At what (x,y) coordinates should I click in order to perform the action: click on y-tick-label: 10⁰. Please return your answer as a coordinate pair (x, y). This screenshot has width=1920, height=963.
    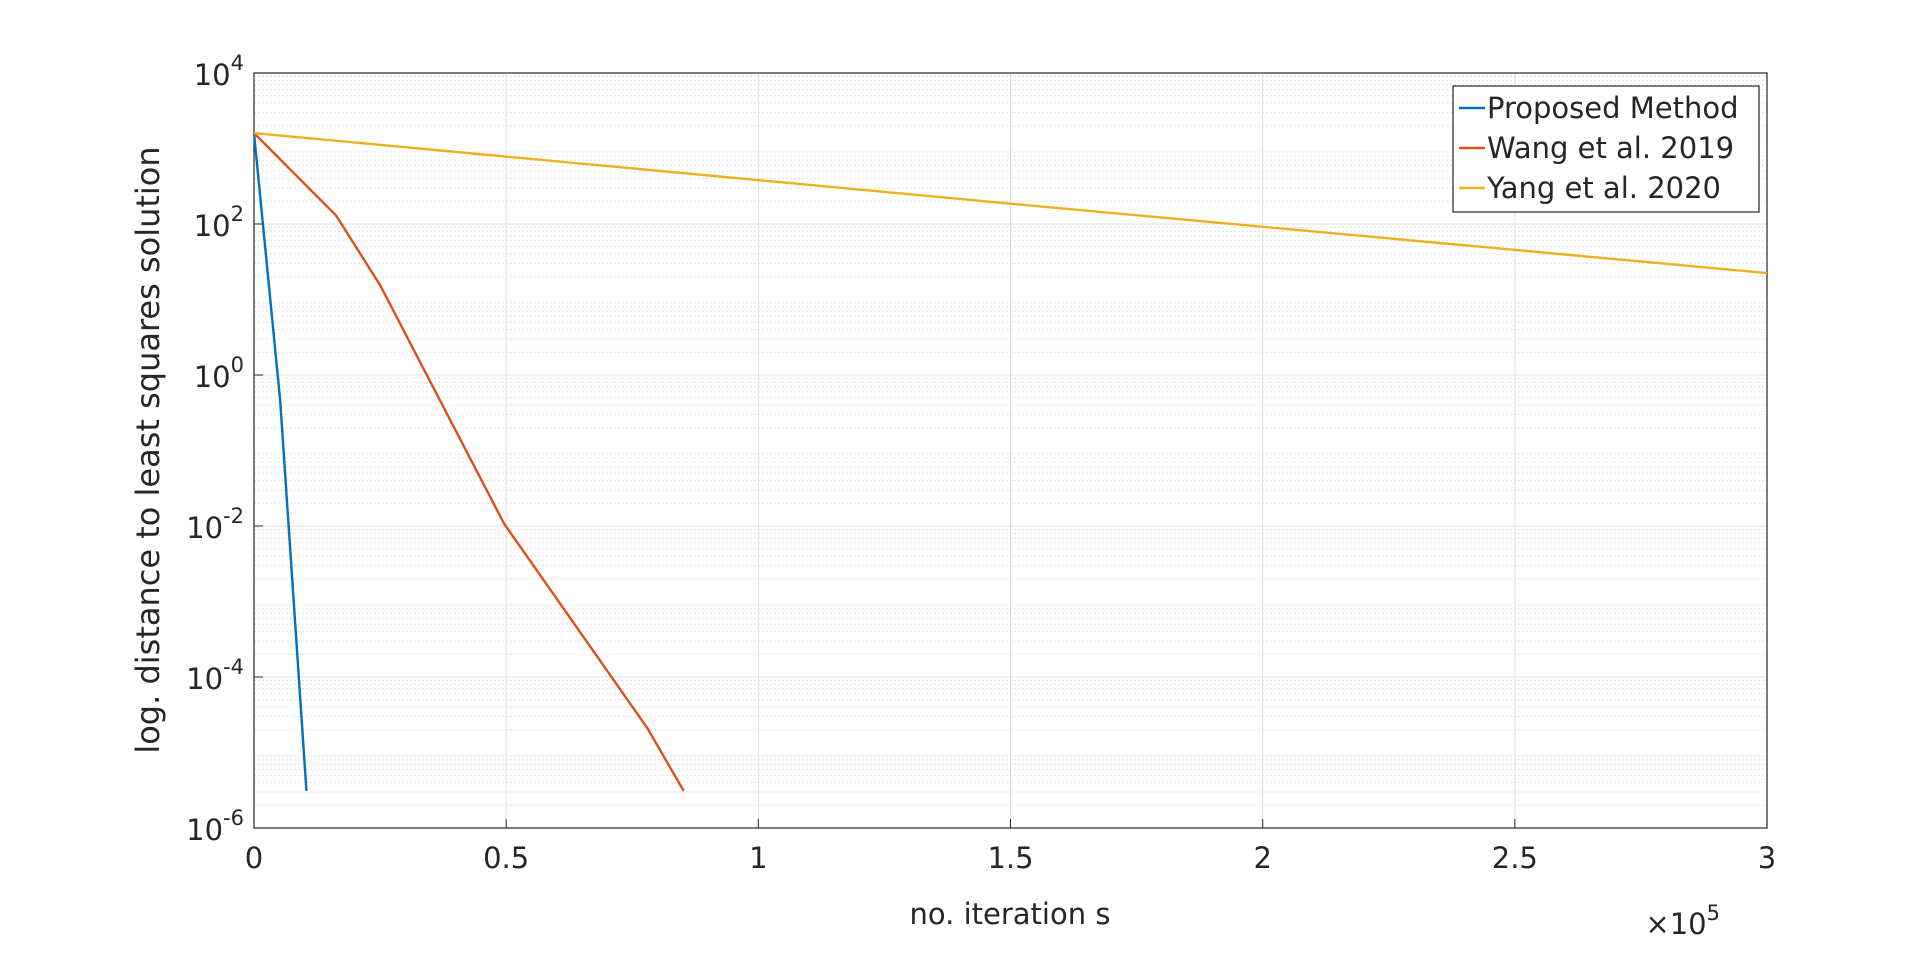
    Looking at the image, I should click on (219, 373).